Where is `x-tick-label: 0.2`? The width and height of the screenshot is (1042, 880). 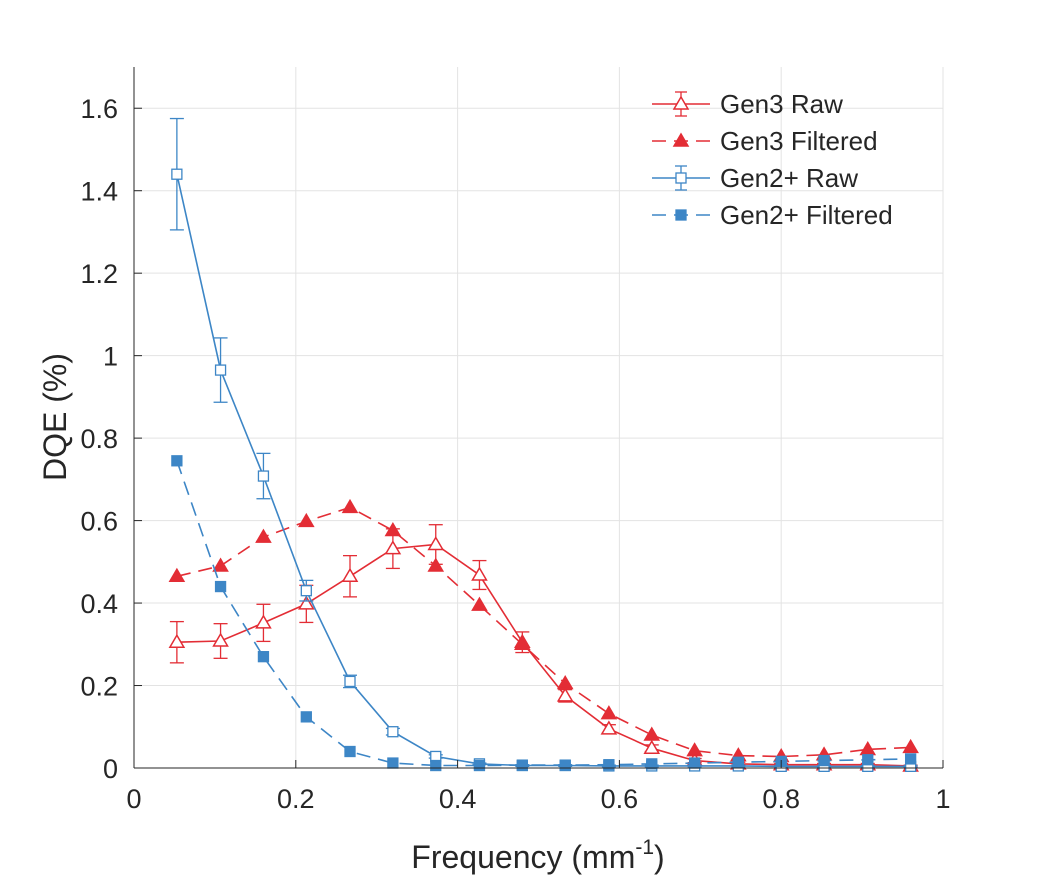
x-tick-label: 0.2 is located at coordinates (296, 799).